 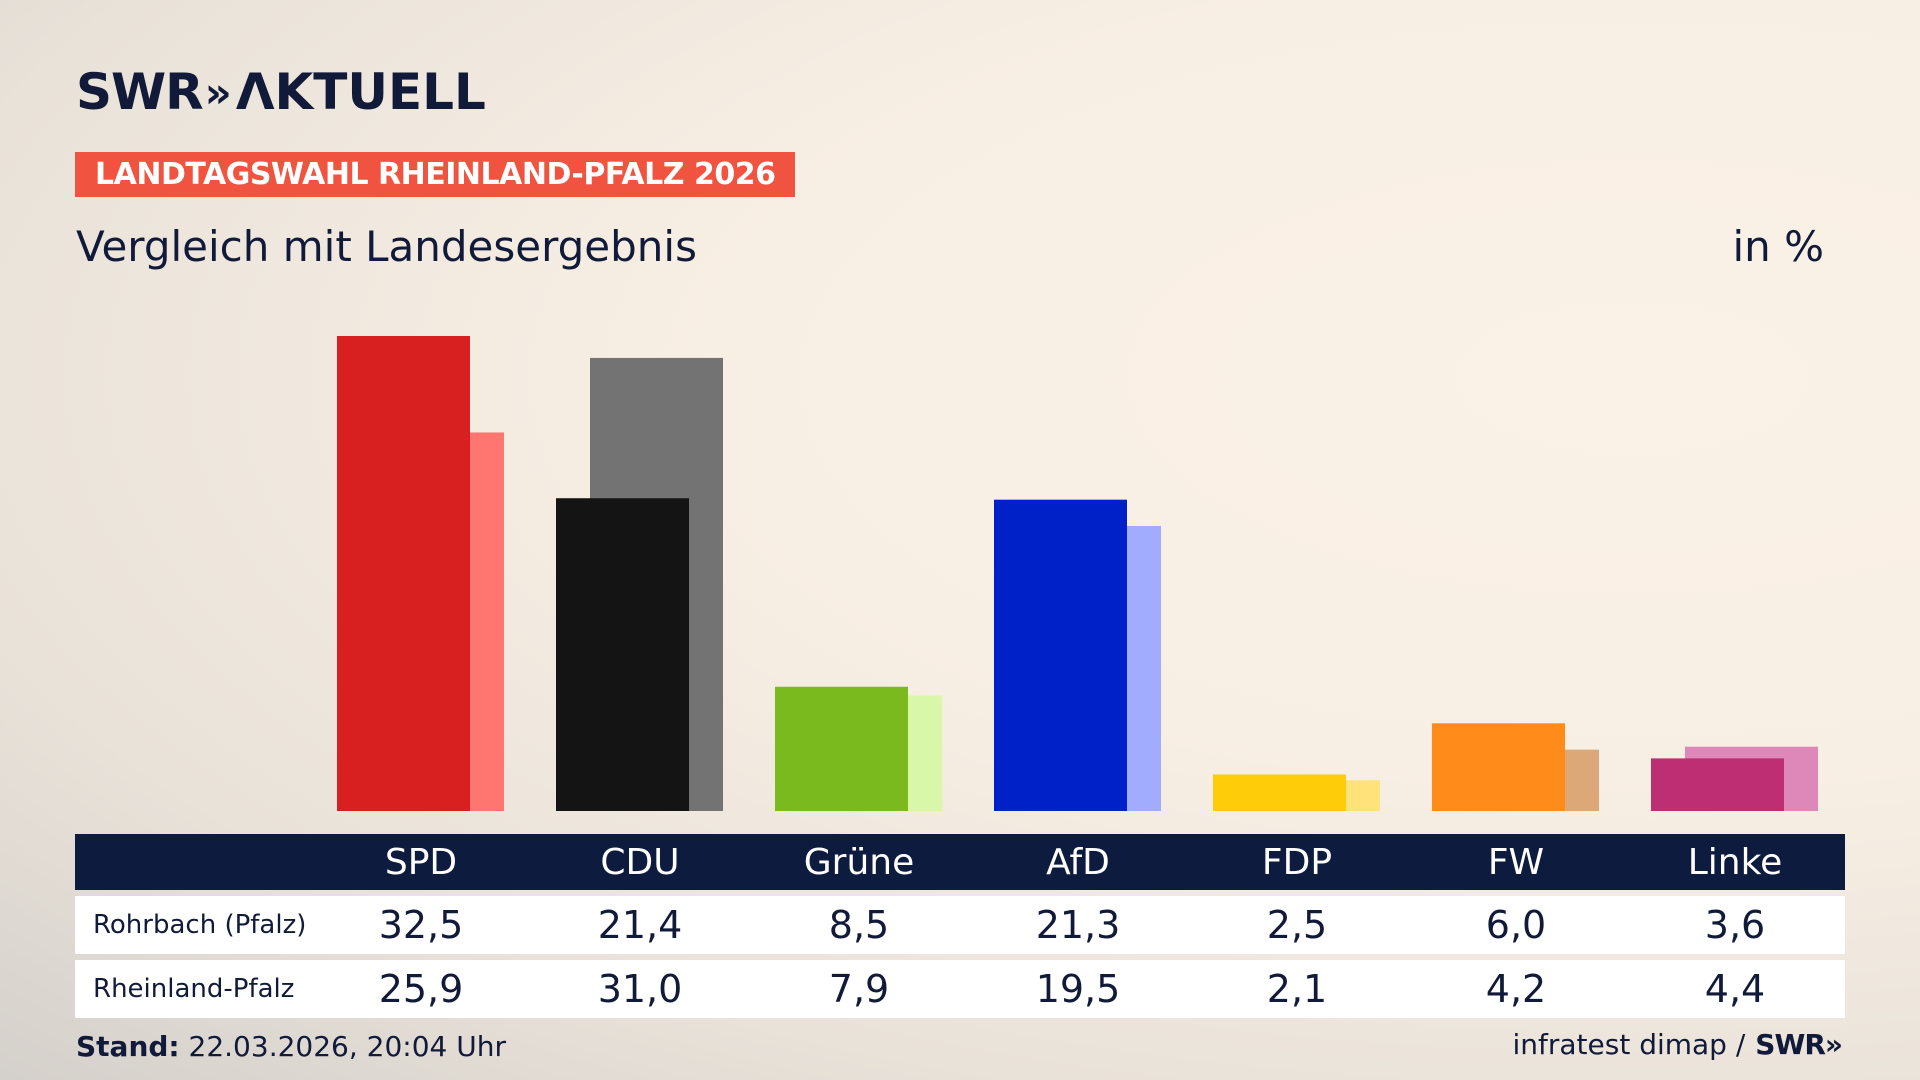 I want to click on value-label: 6,0, so click(x=1516, y=925).